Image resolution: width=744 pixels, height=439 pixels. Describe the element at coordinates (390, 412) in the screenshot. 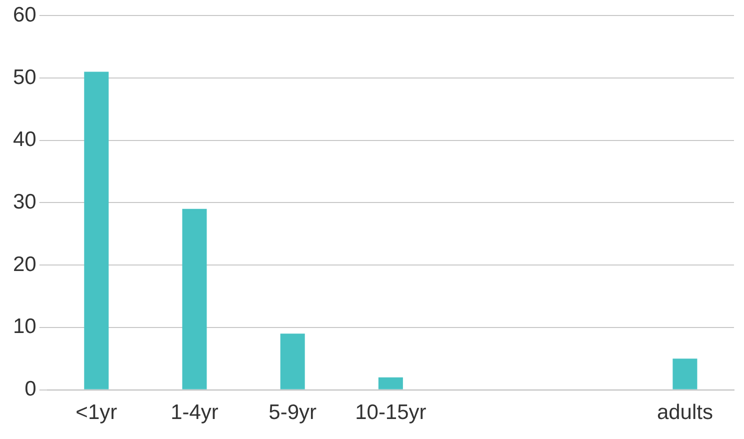

I see `x-tick-label: 10-15yr` at that location.